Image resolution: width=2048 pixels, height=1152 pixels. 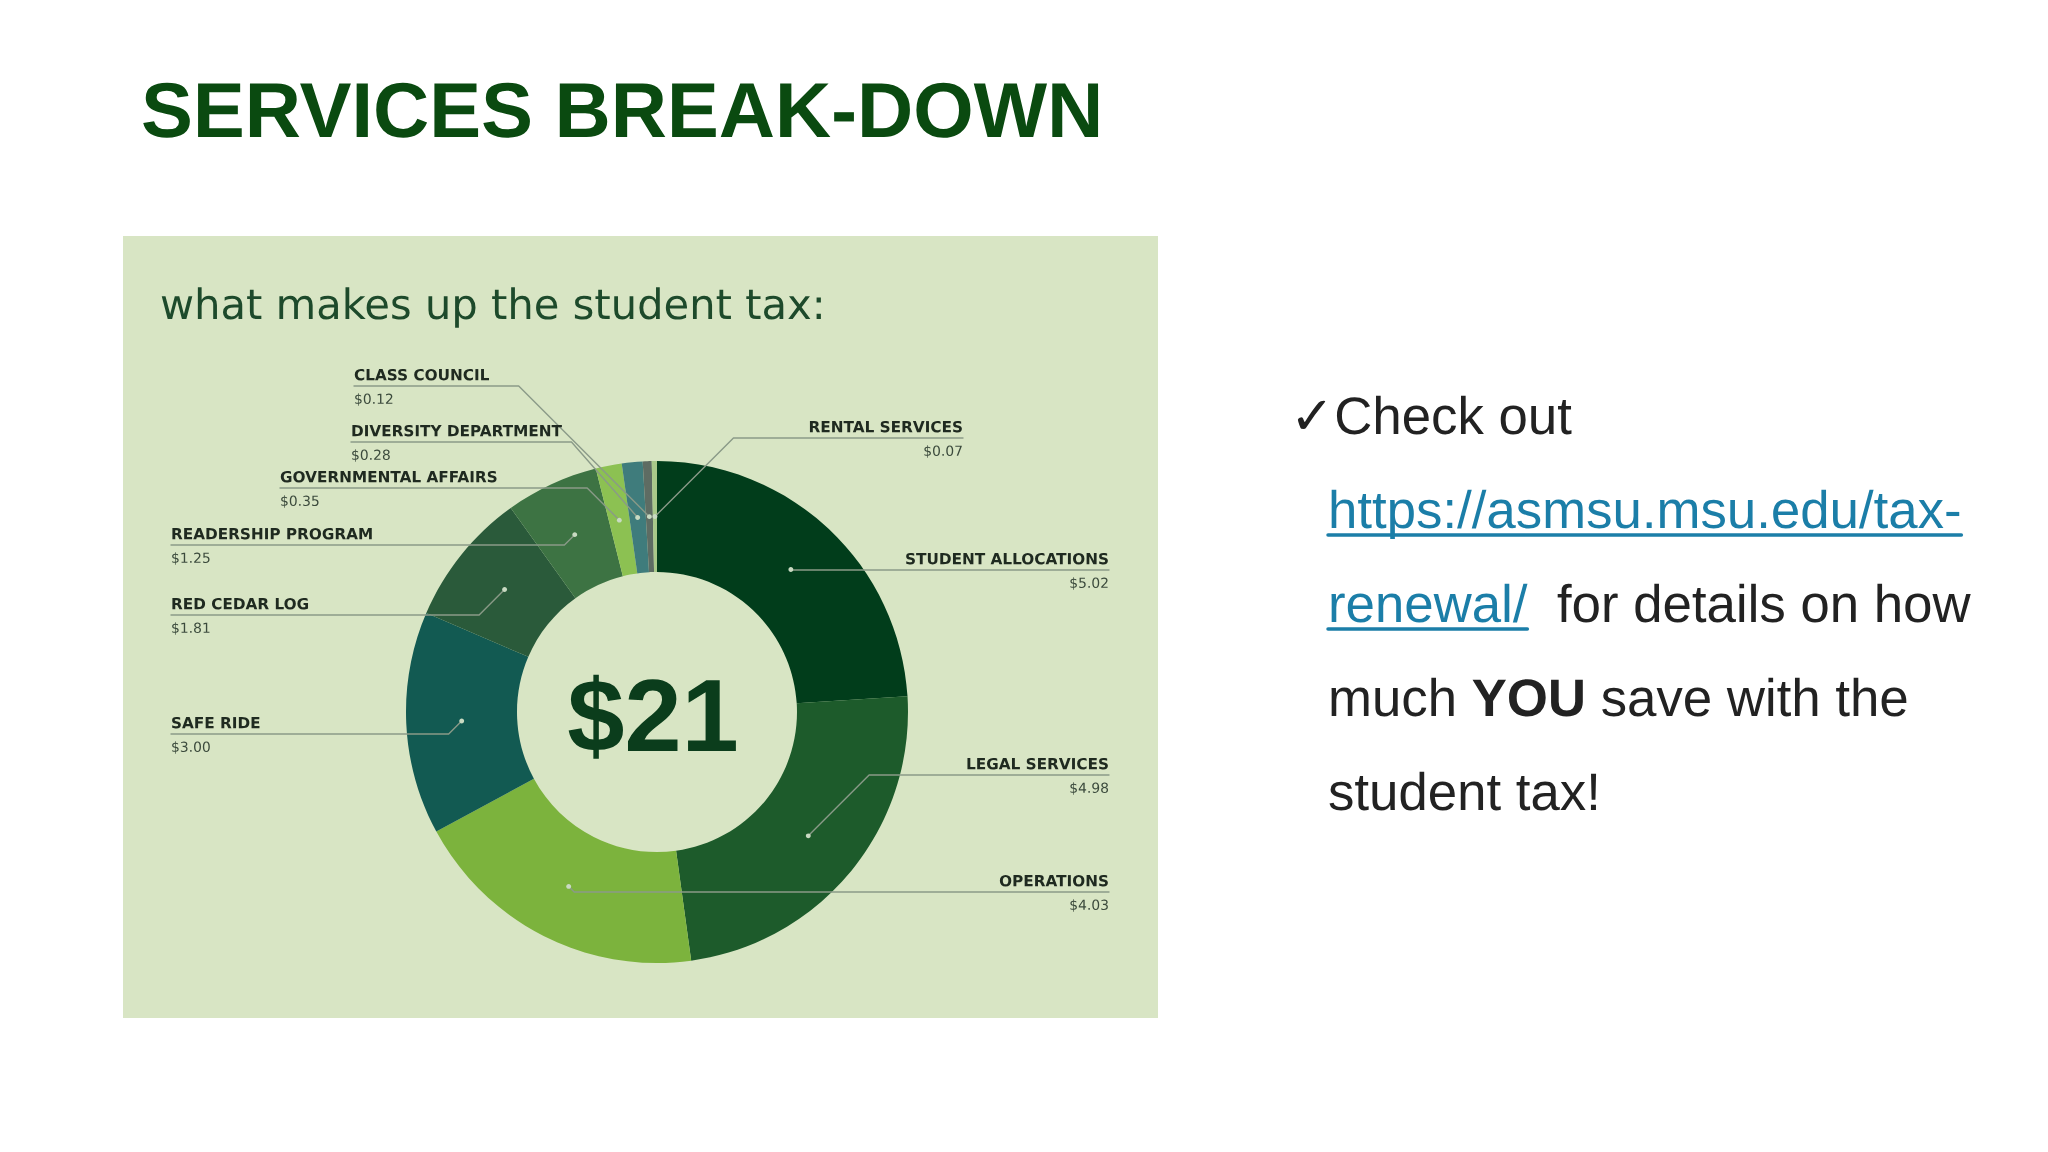 I want to click on data-label: $0.28, so click(x=371, y=455).